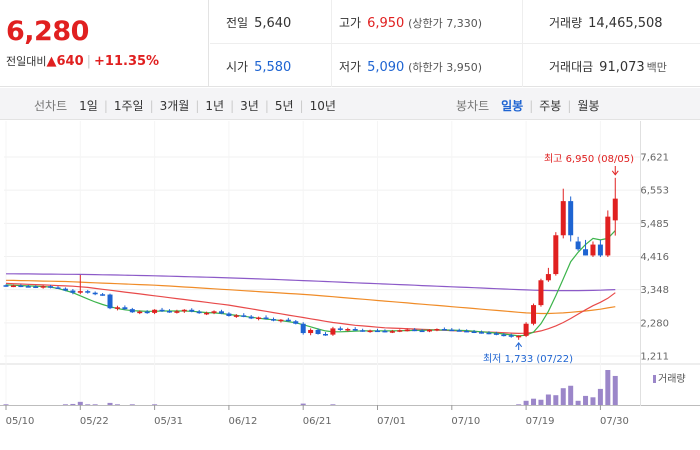 The height and width of the screenshot is (450, 700). I want to click on x-tick-label: 05/22, so click(94, 421).